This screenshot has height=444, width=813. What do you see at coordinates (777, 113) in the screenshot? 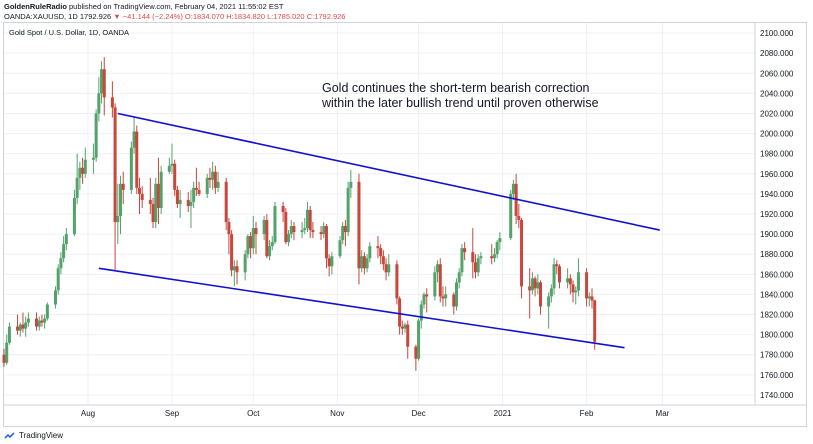
I see `price-tick-label: 2020.000` at bounding box center [777, 113].